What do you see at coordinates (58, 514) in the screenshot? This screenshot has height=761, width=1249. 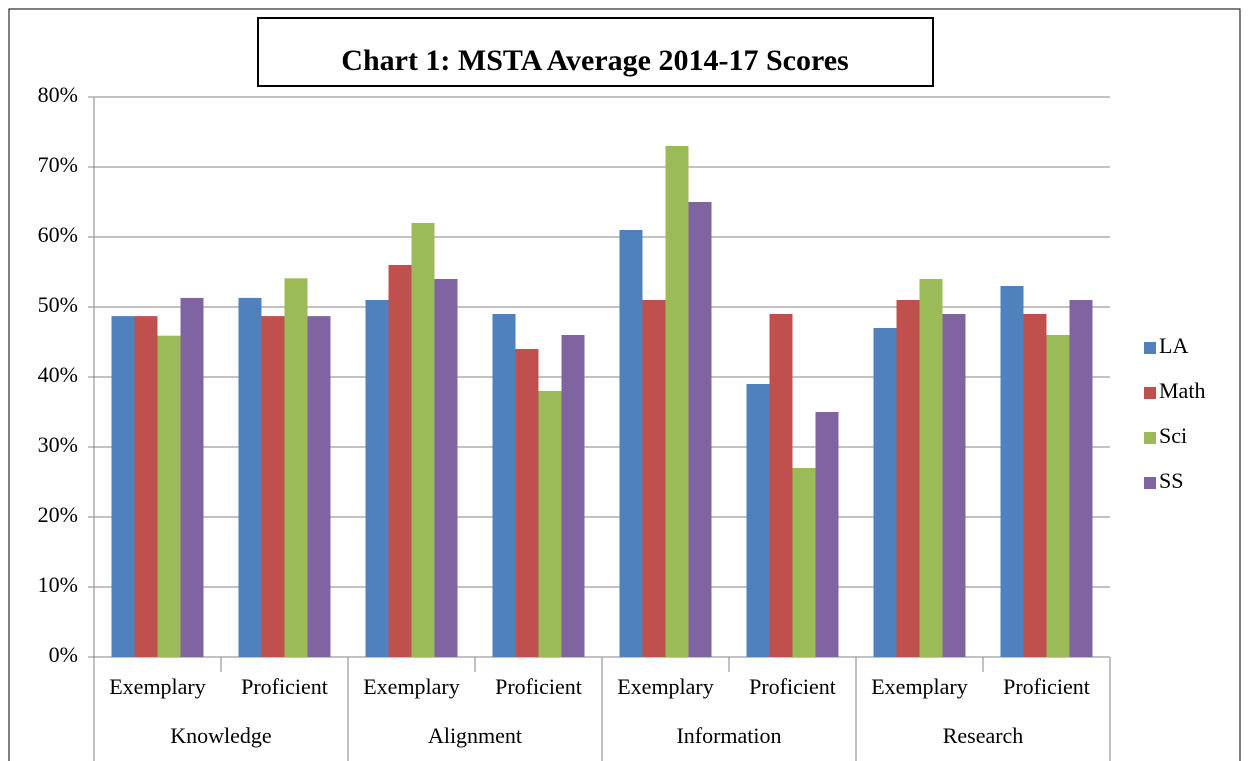 I see `y-tick-label: 20%` at bounding box center [58, 514].